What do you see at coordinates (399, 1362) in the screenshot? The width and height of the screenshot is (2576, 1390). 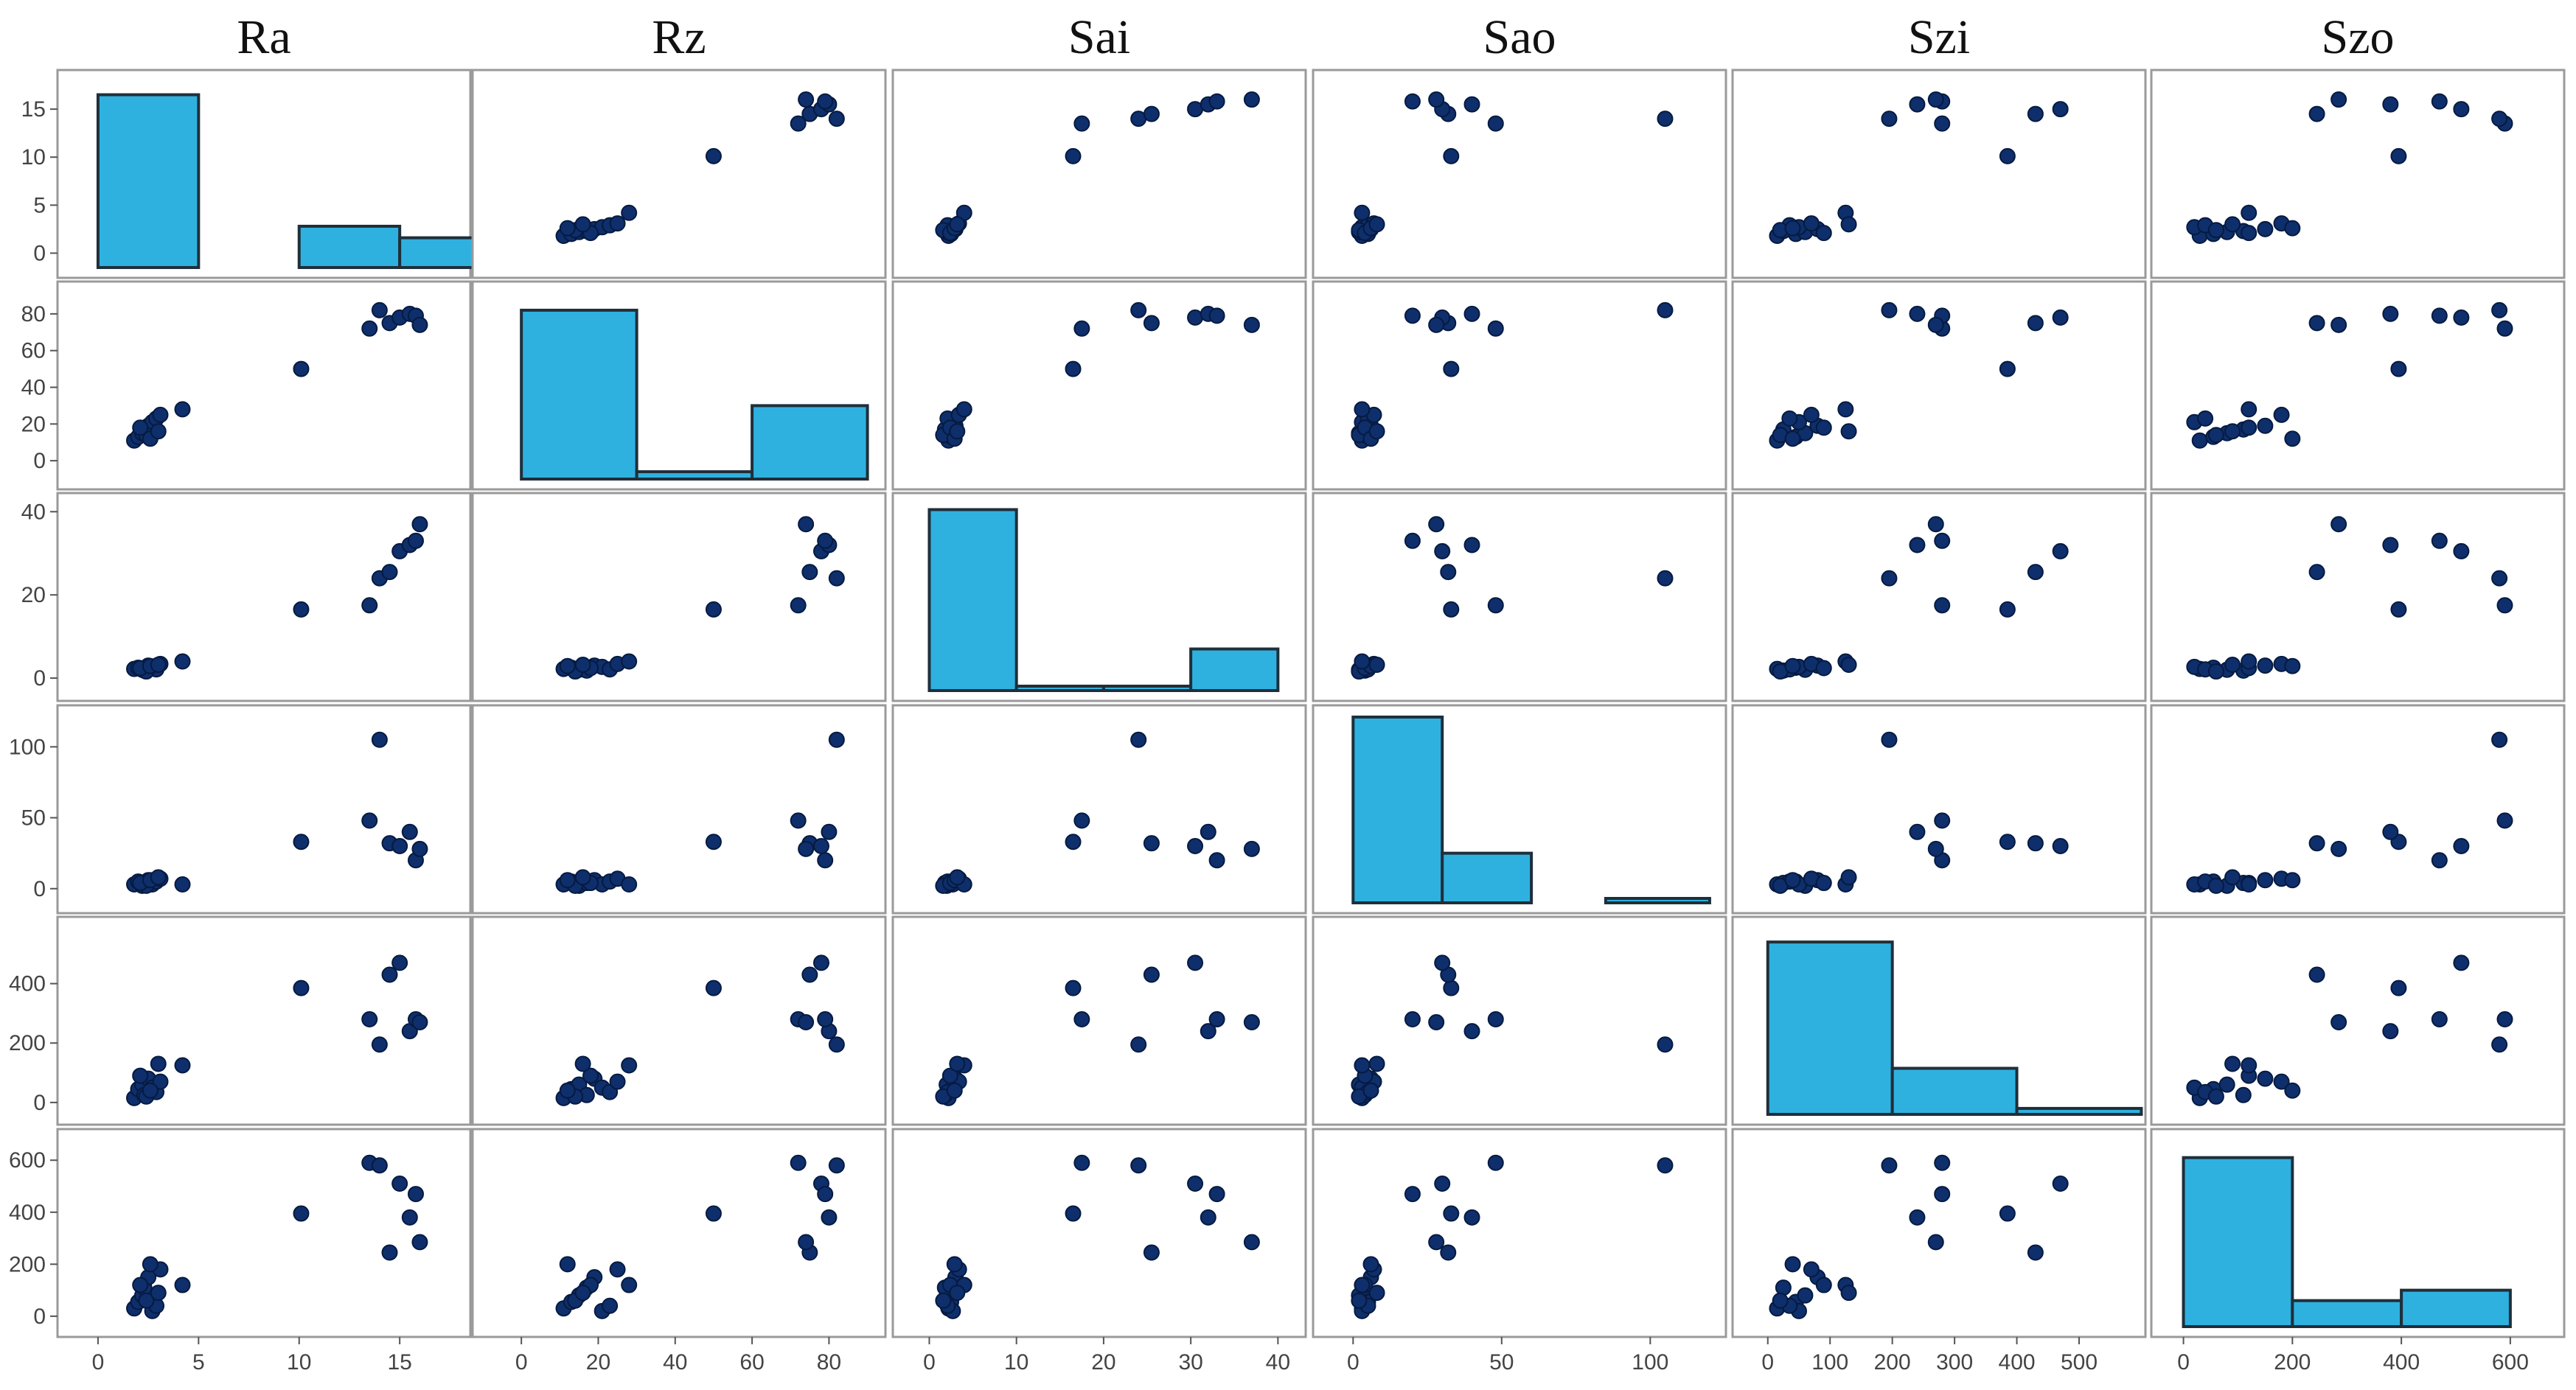 I see `x-tick-label: 15` at bounding box center [399, 1362].